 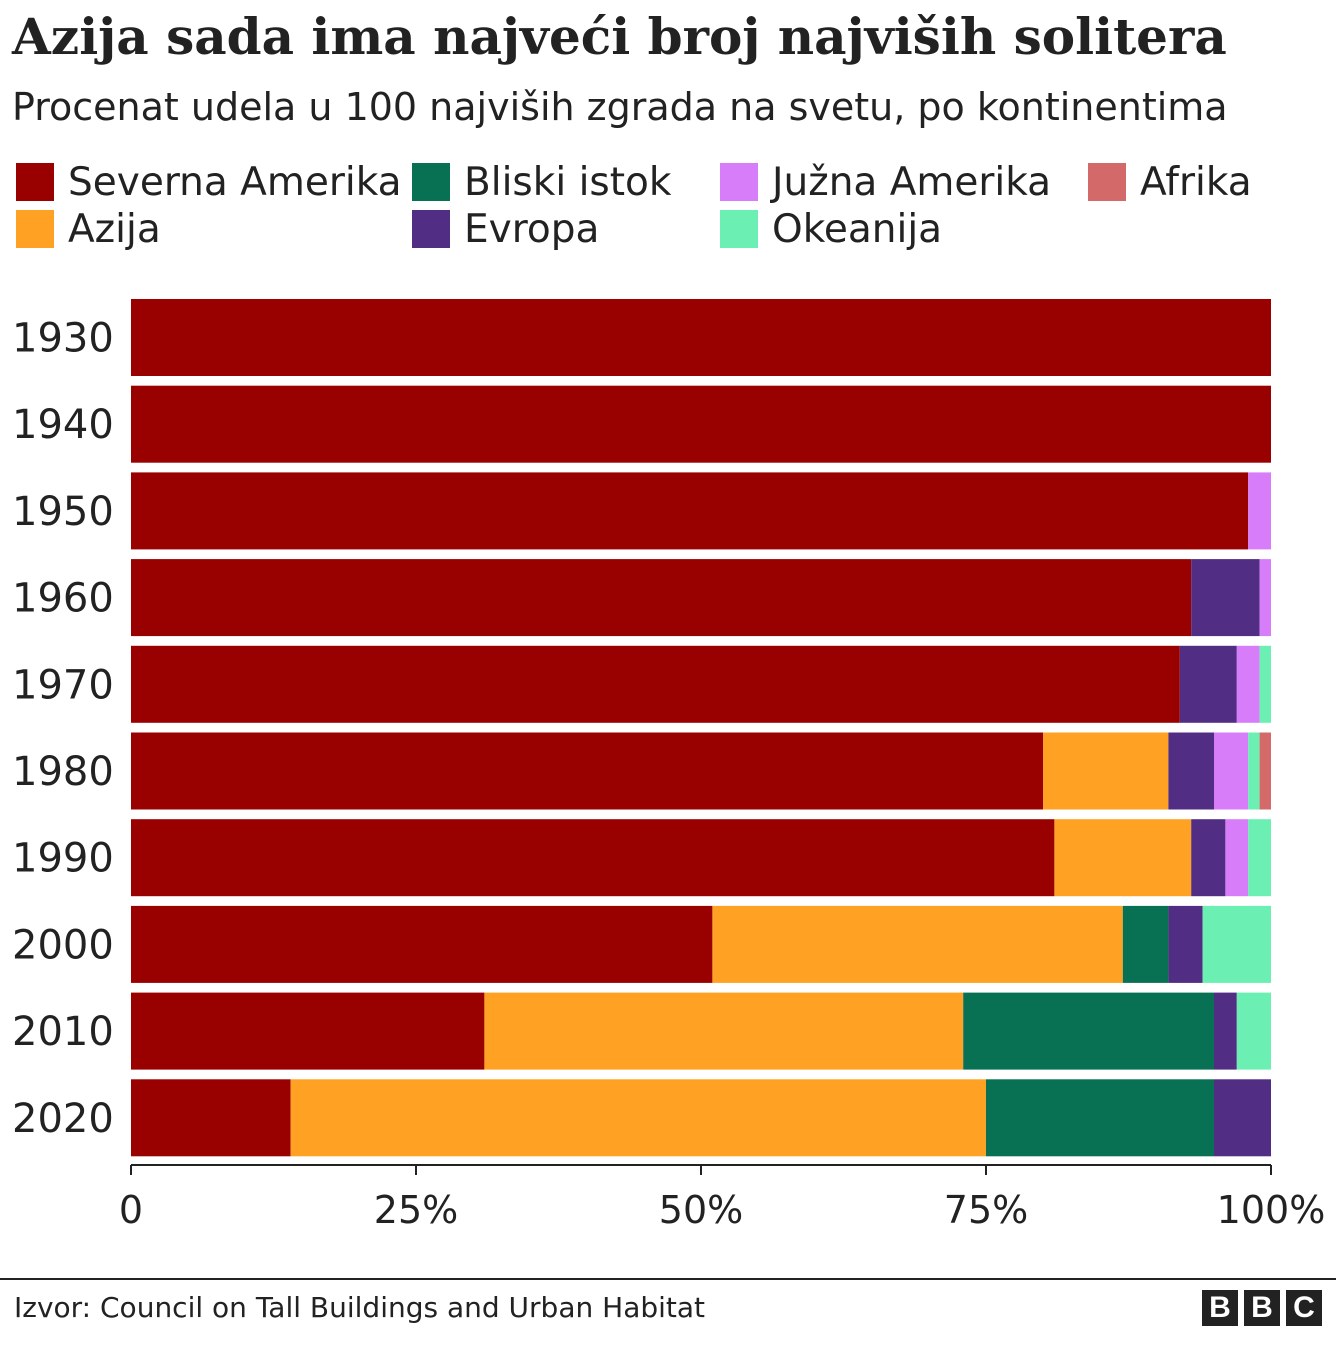 What do you see at coordinates (63, 512) in the screenshot?
I see `year-label: 1950` at bounding box center [63, 512].